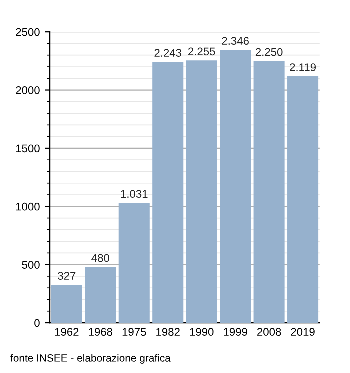 The image size is (350, 373). Describe the element at coordinates (269, 52) in the screenshot. I see `data-label: 2.250` at that location.